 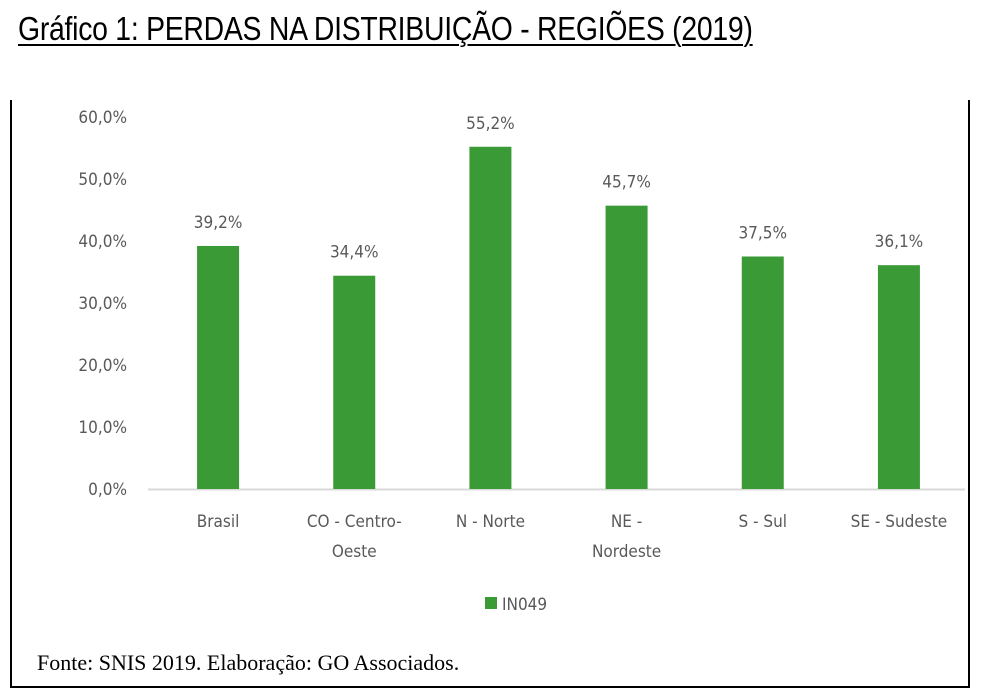 What do you see at coordinates (626, 183) in the screenshot?
I see `data-label: 45,7%` at bounding box center [626, 183].